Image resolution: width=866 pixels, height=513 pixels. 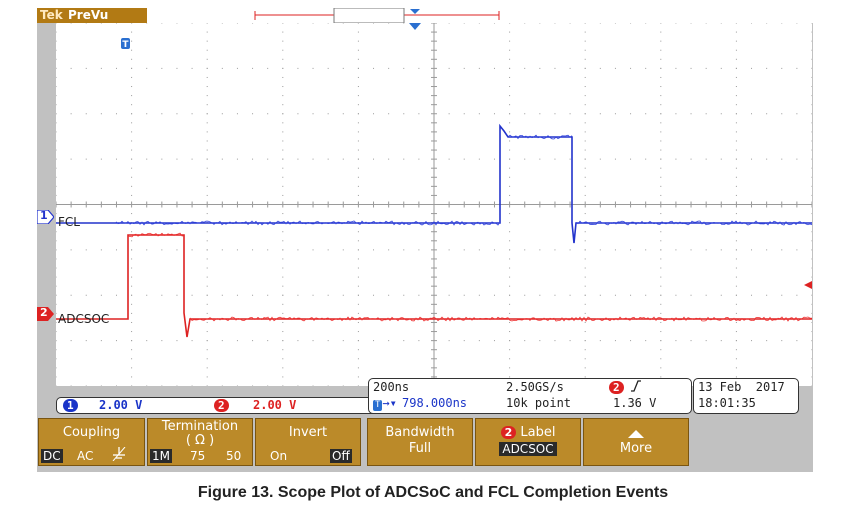 I want to click on label-channel-badge: 2, so click(x=509, y=432).